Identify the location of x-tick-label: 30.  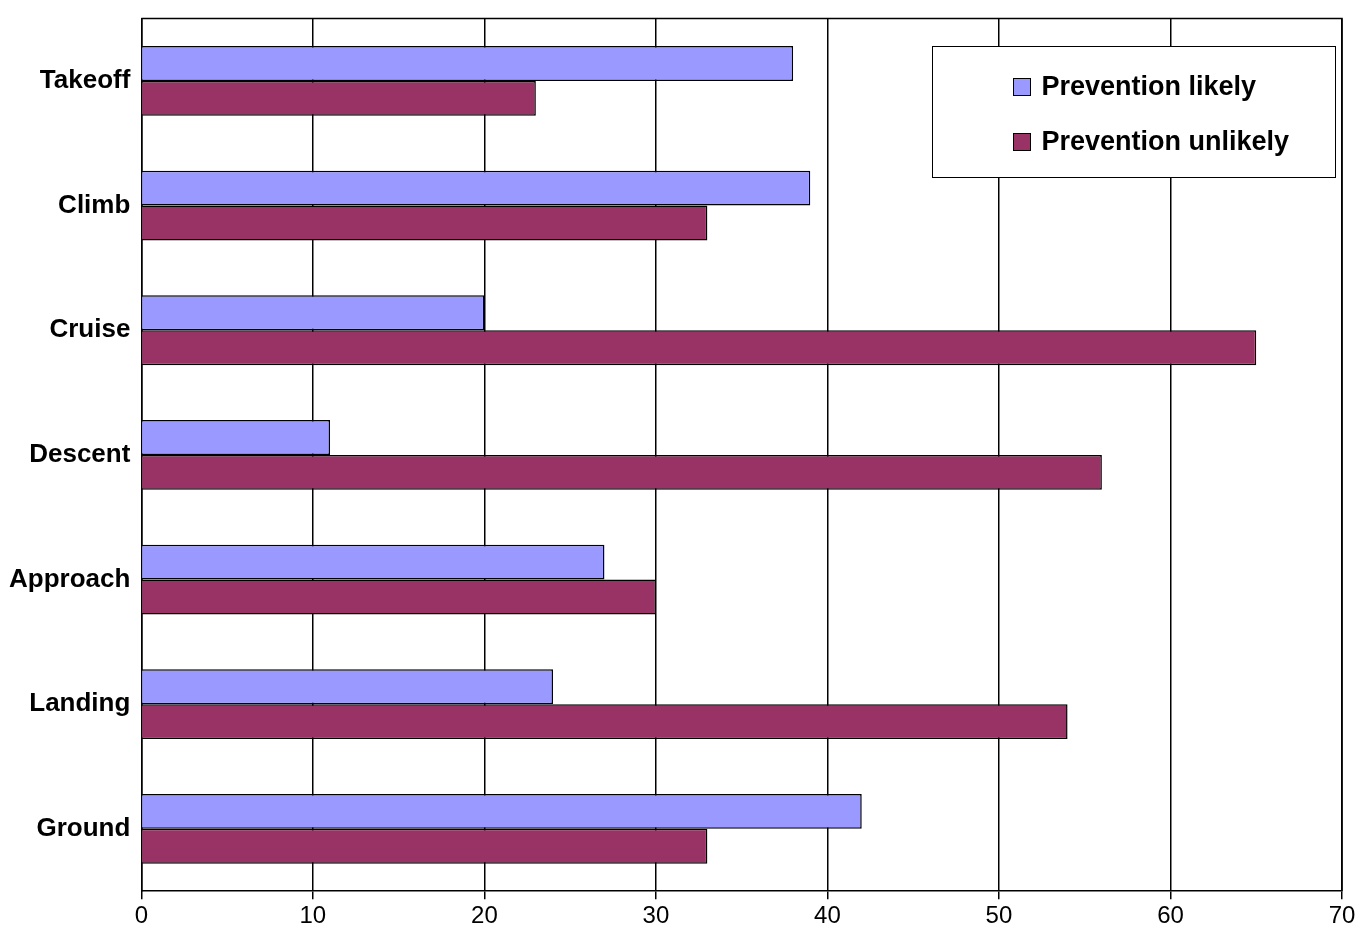
(656, 915).